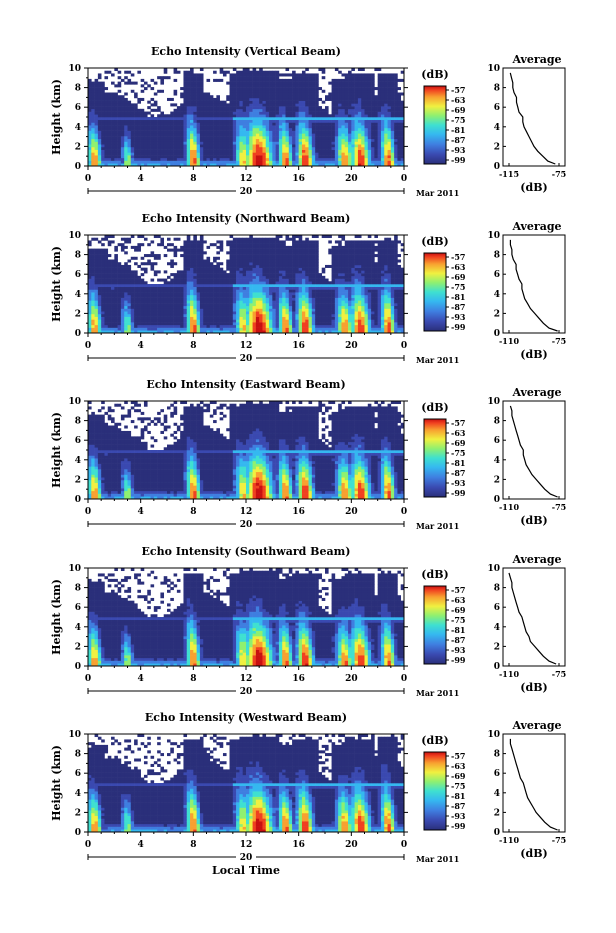 This screenshot has height=933, width=616. I want to click on avg-y-tick-label: 8, so click(497, 89).